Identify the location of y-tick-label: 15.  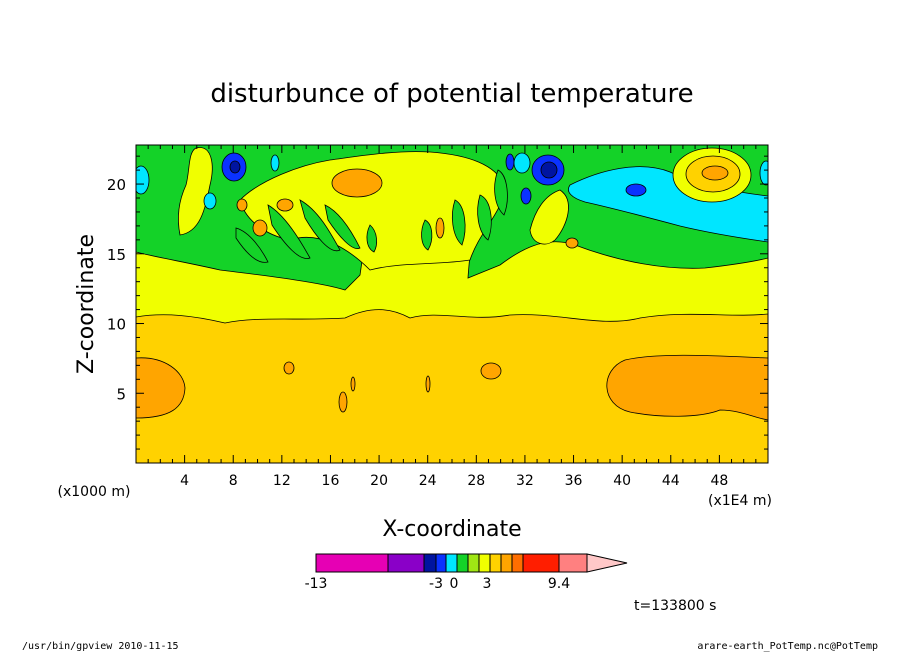
(116, 255).